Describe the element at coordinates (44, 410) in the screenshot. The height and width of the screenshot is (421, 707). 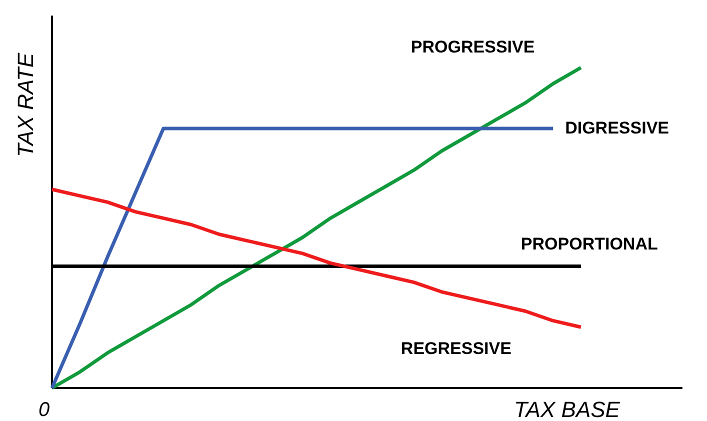
I see `text: 0` at that location.